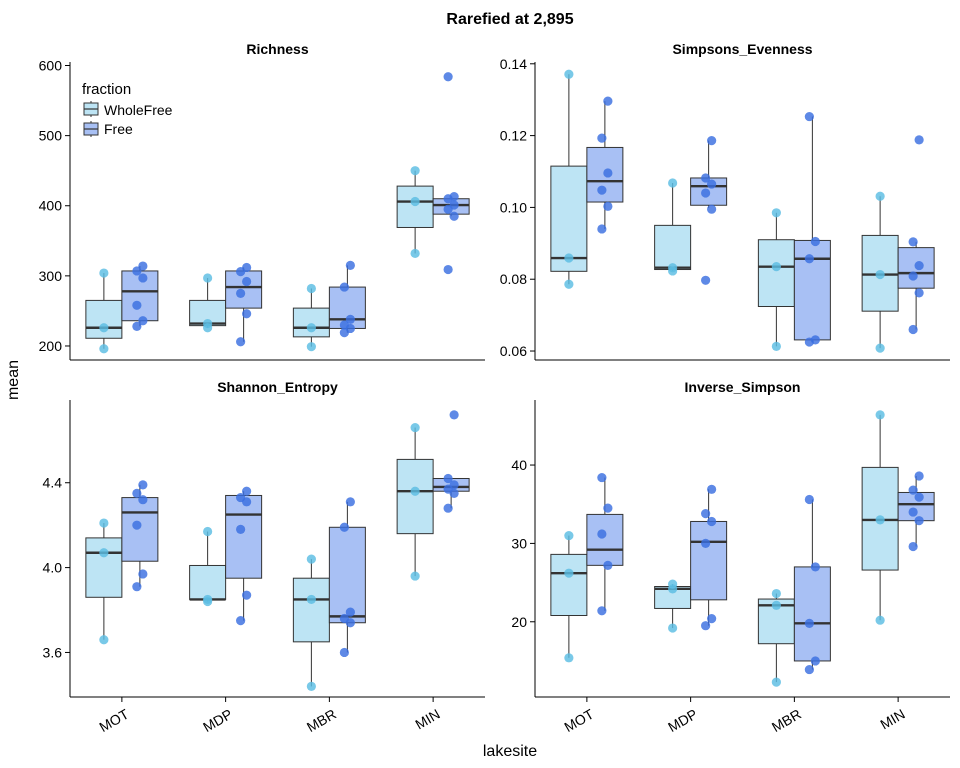  What do you see at coordinates (51, 206) in the screenshot?
I see `y-tick-label: 400` at bounding box center [51, 206].